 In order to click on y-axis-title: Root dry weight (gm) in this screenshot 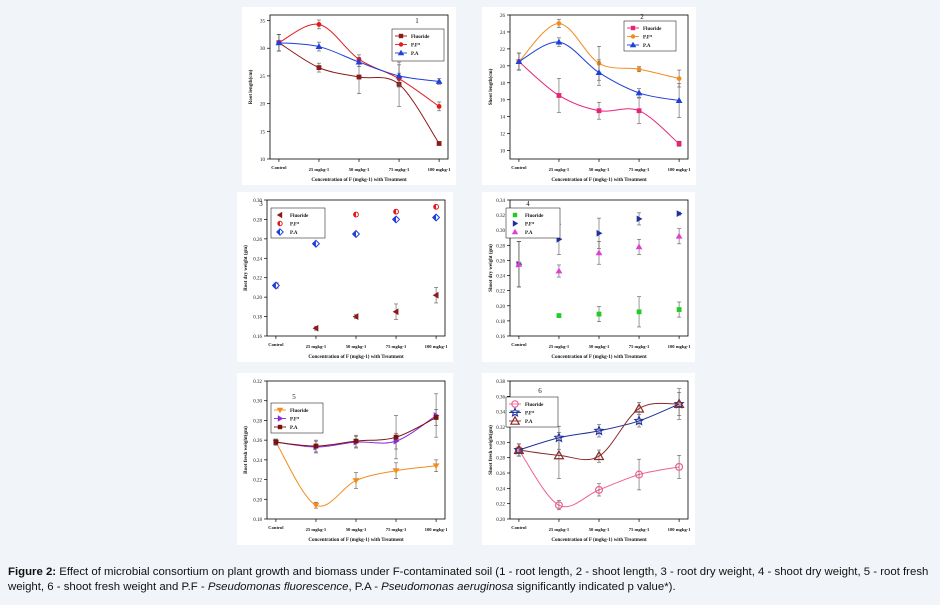, I will do `click(246, 268)`.